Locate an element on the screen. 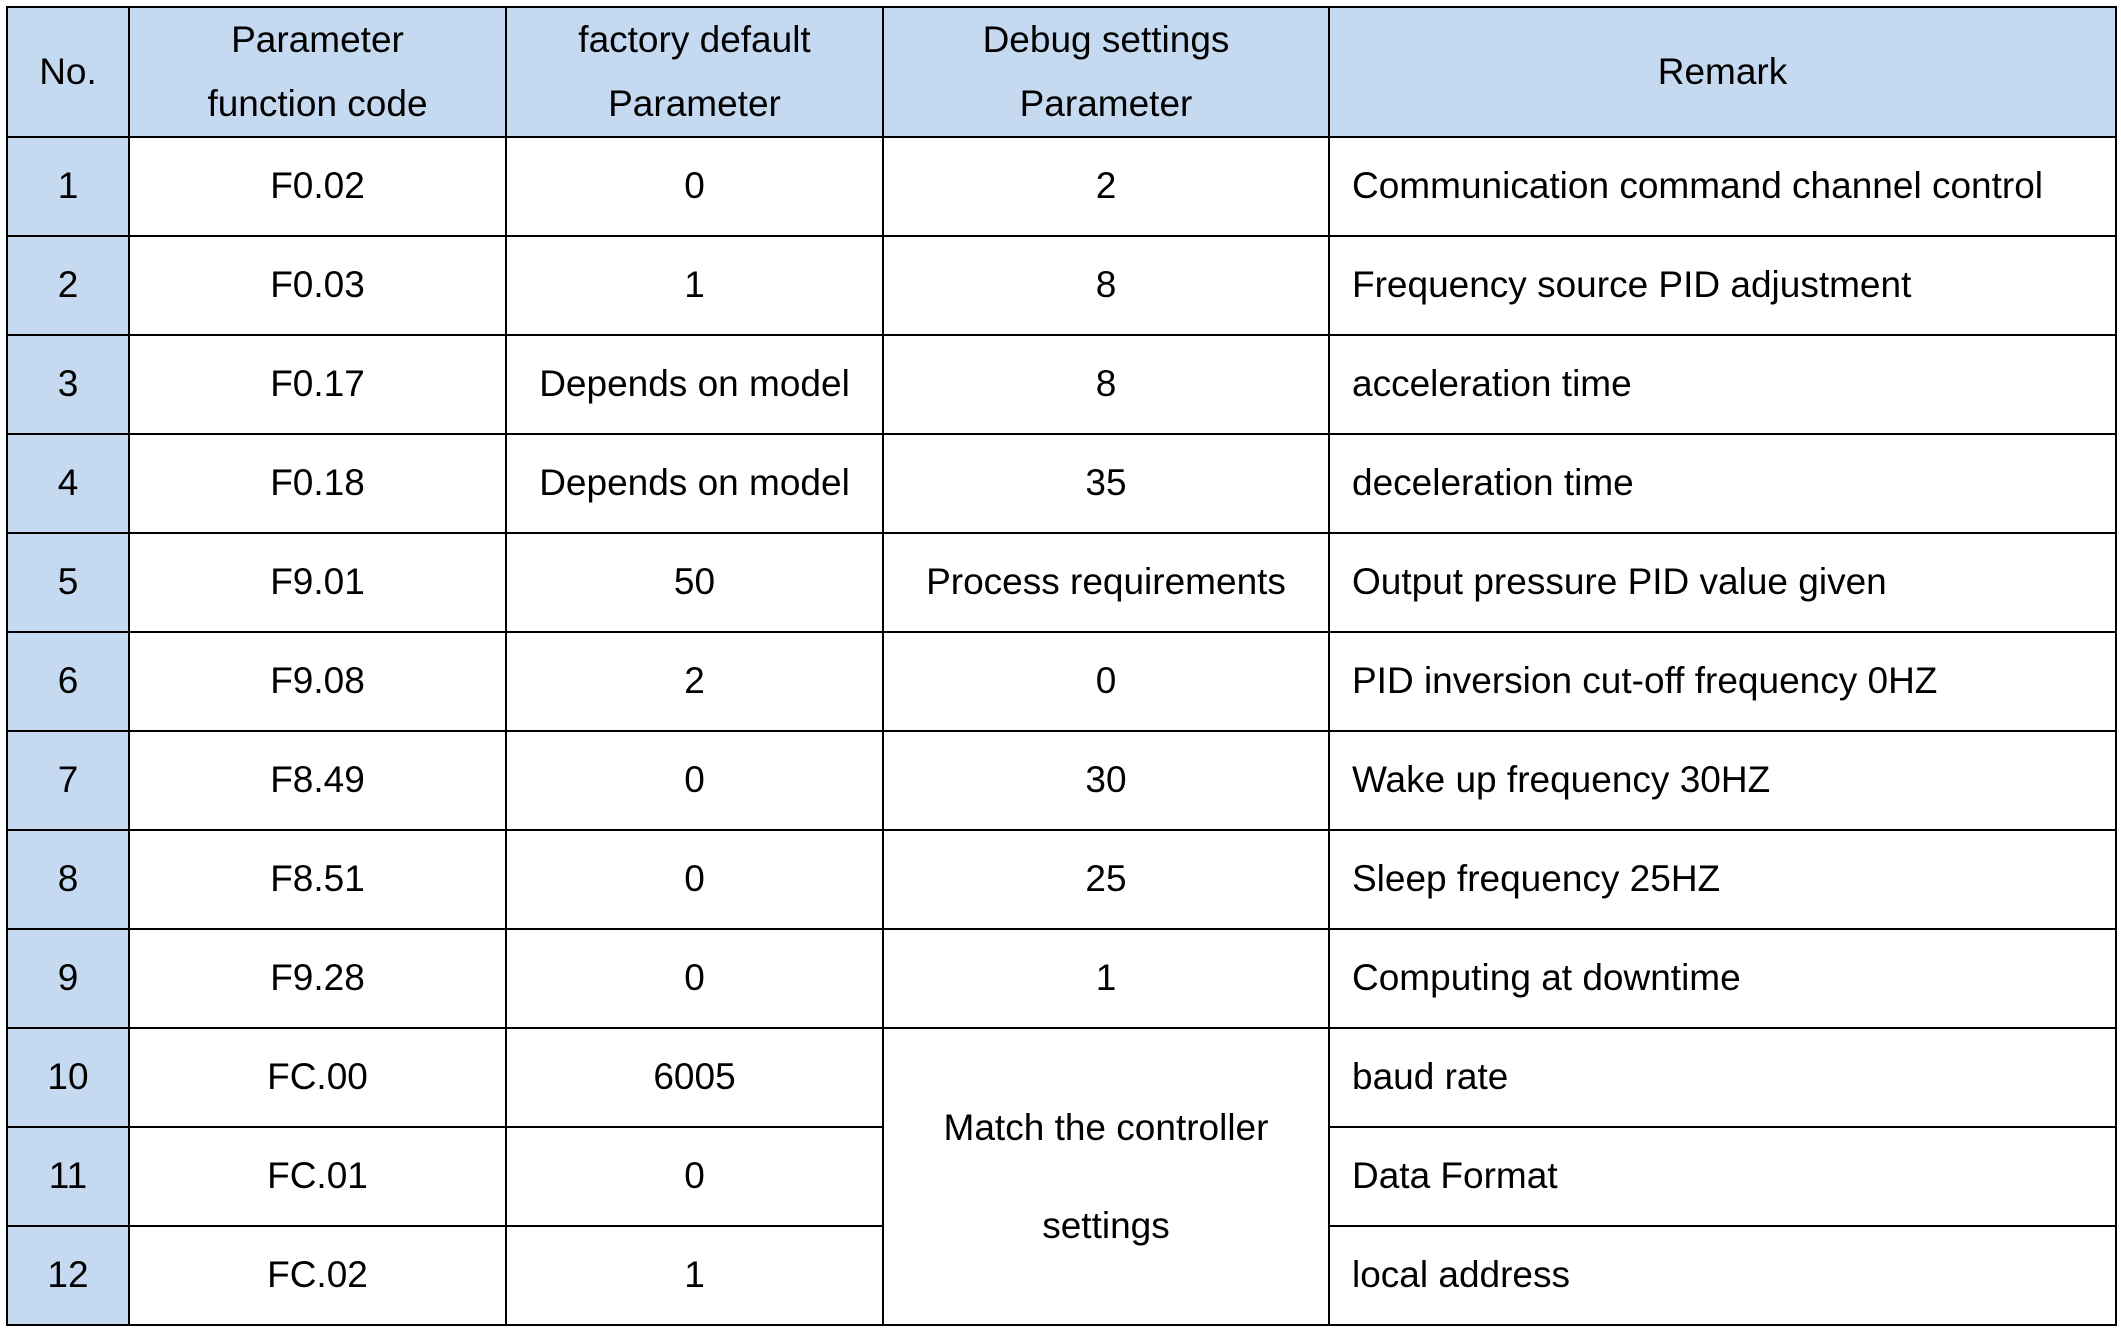 The image size is (2121, 1339). merged-debug-line1: Match the controller is located at coordinates (1106, 1127).